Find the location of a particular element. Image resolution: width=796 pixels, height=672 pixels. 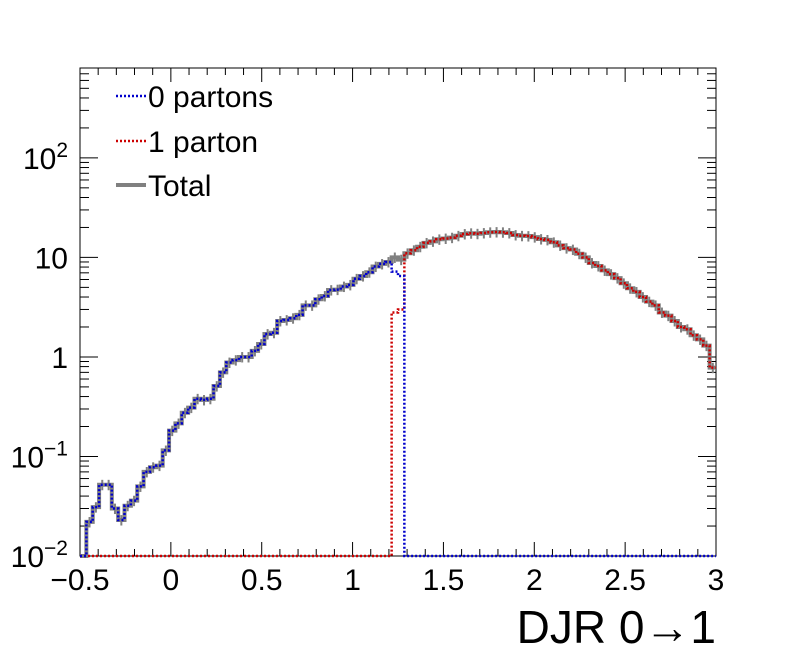

legend-label: Total is located at coordinates (179, 186).